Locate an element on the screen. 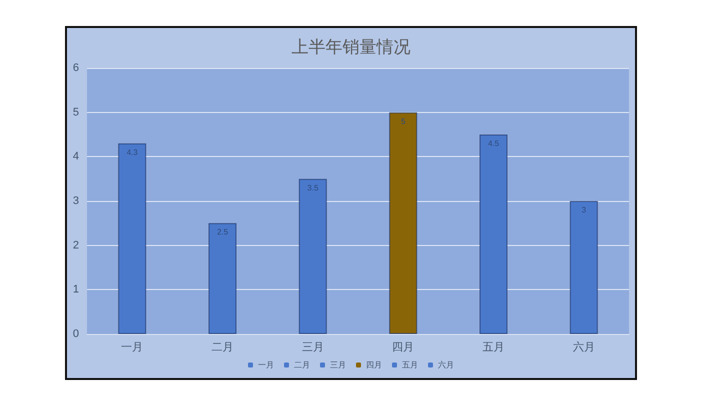 The image size is (720, 405). data-label: 4.5 is located at coordinates (494, 143).